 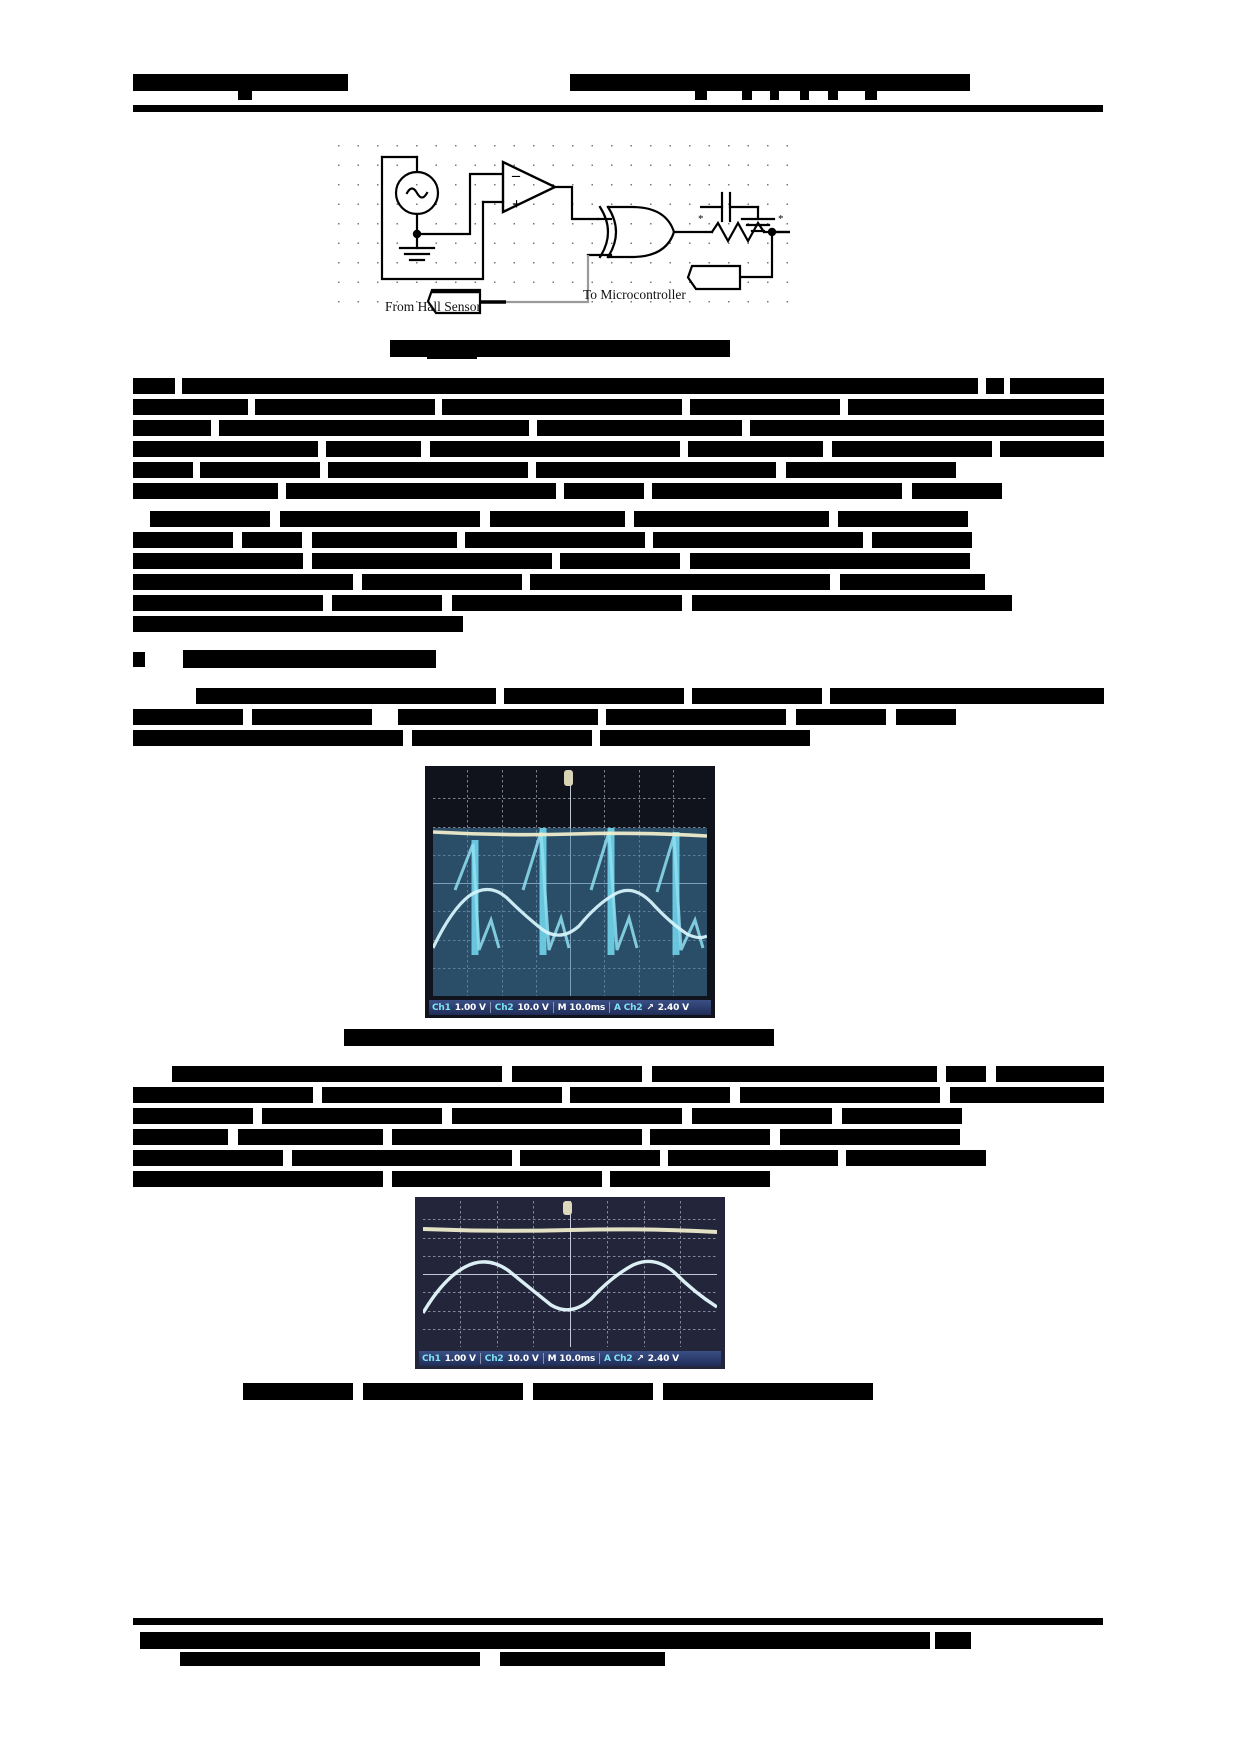 I want to click on scope1-timebase: M 10.0ms, so click(x=581, y=1007).